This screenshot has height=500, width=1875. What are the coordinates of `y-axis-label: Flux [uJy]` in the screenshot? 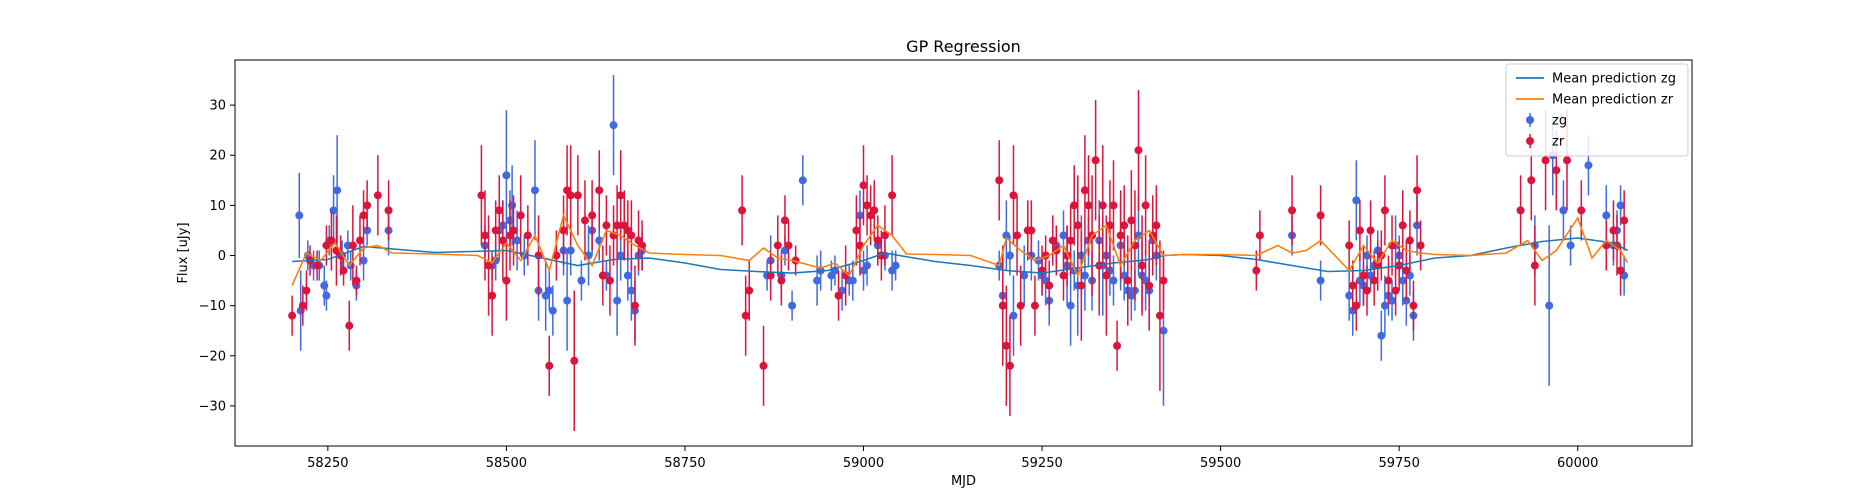 It's located at (183, 252).